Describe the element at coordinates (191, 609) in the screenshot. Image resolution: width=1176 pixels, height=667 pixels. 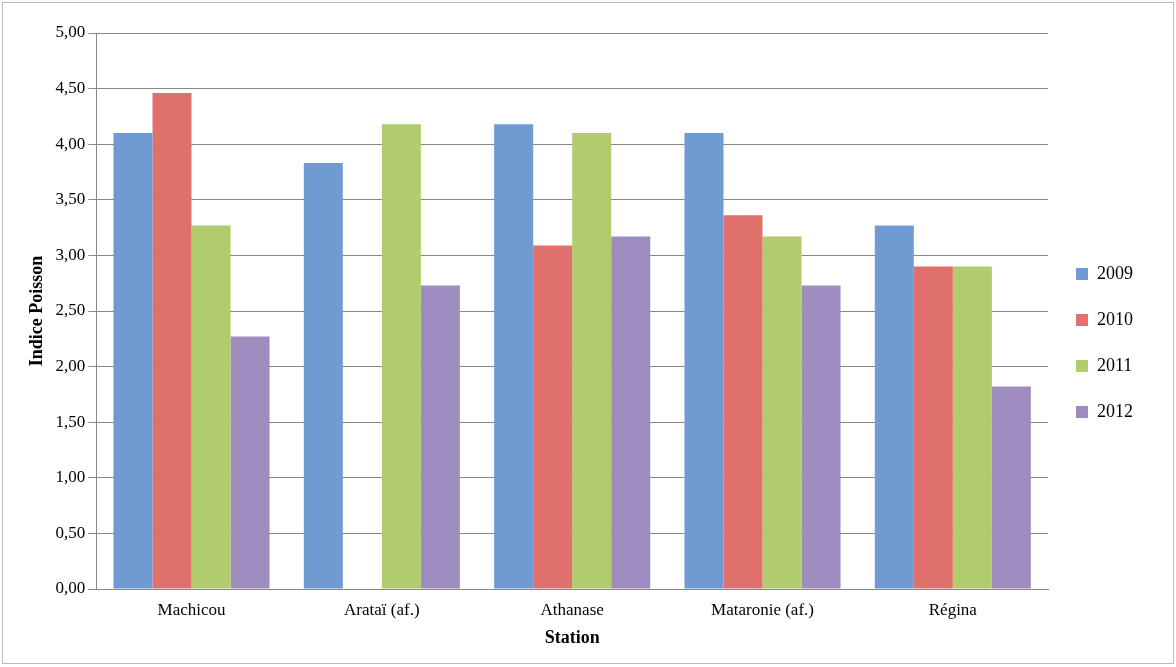
I see `x-tick-label: Machicou` at that location.